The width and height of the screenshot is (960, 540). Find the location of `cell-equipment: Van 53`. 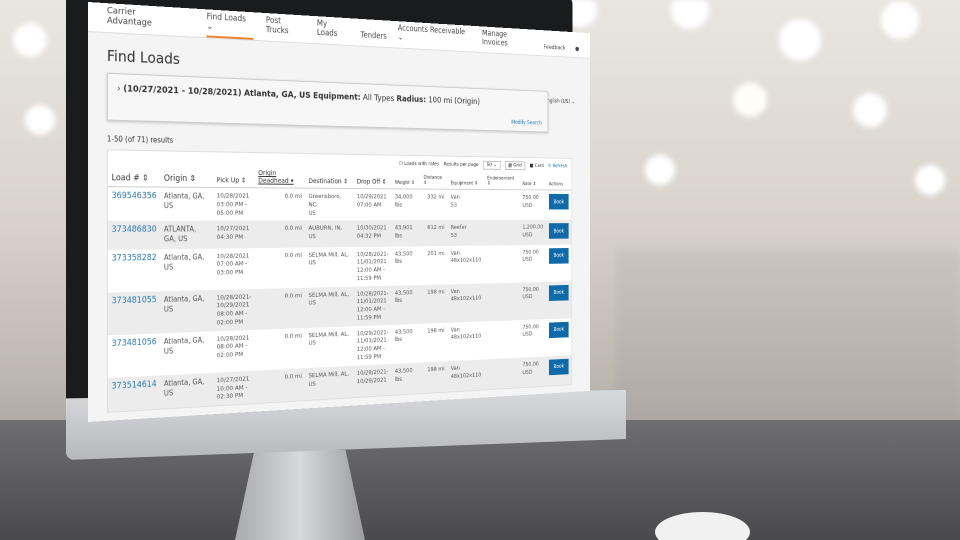

cell-equipment: Van 53 is located at coordinates (455, 201).